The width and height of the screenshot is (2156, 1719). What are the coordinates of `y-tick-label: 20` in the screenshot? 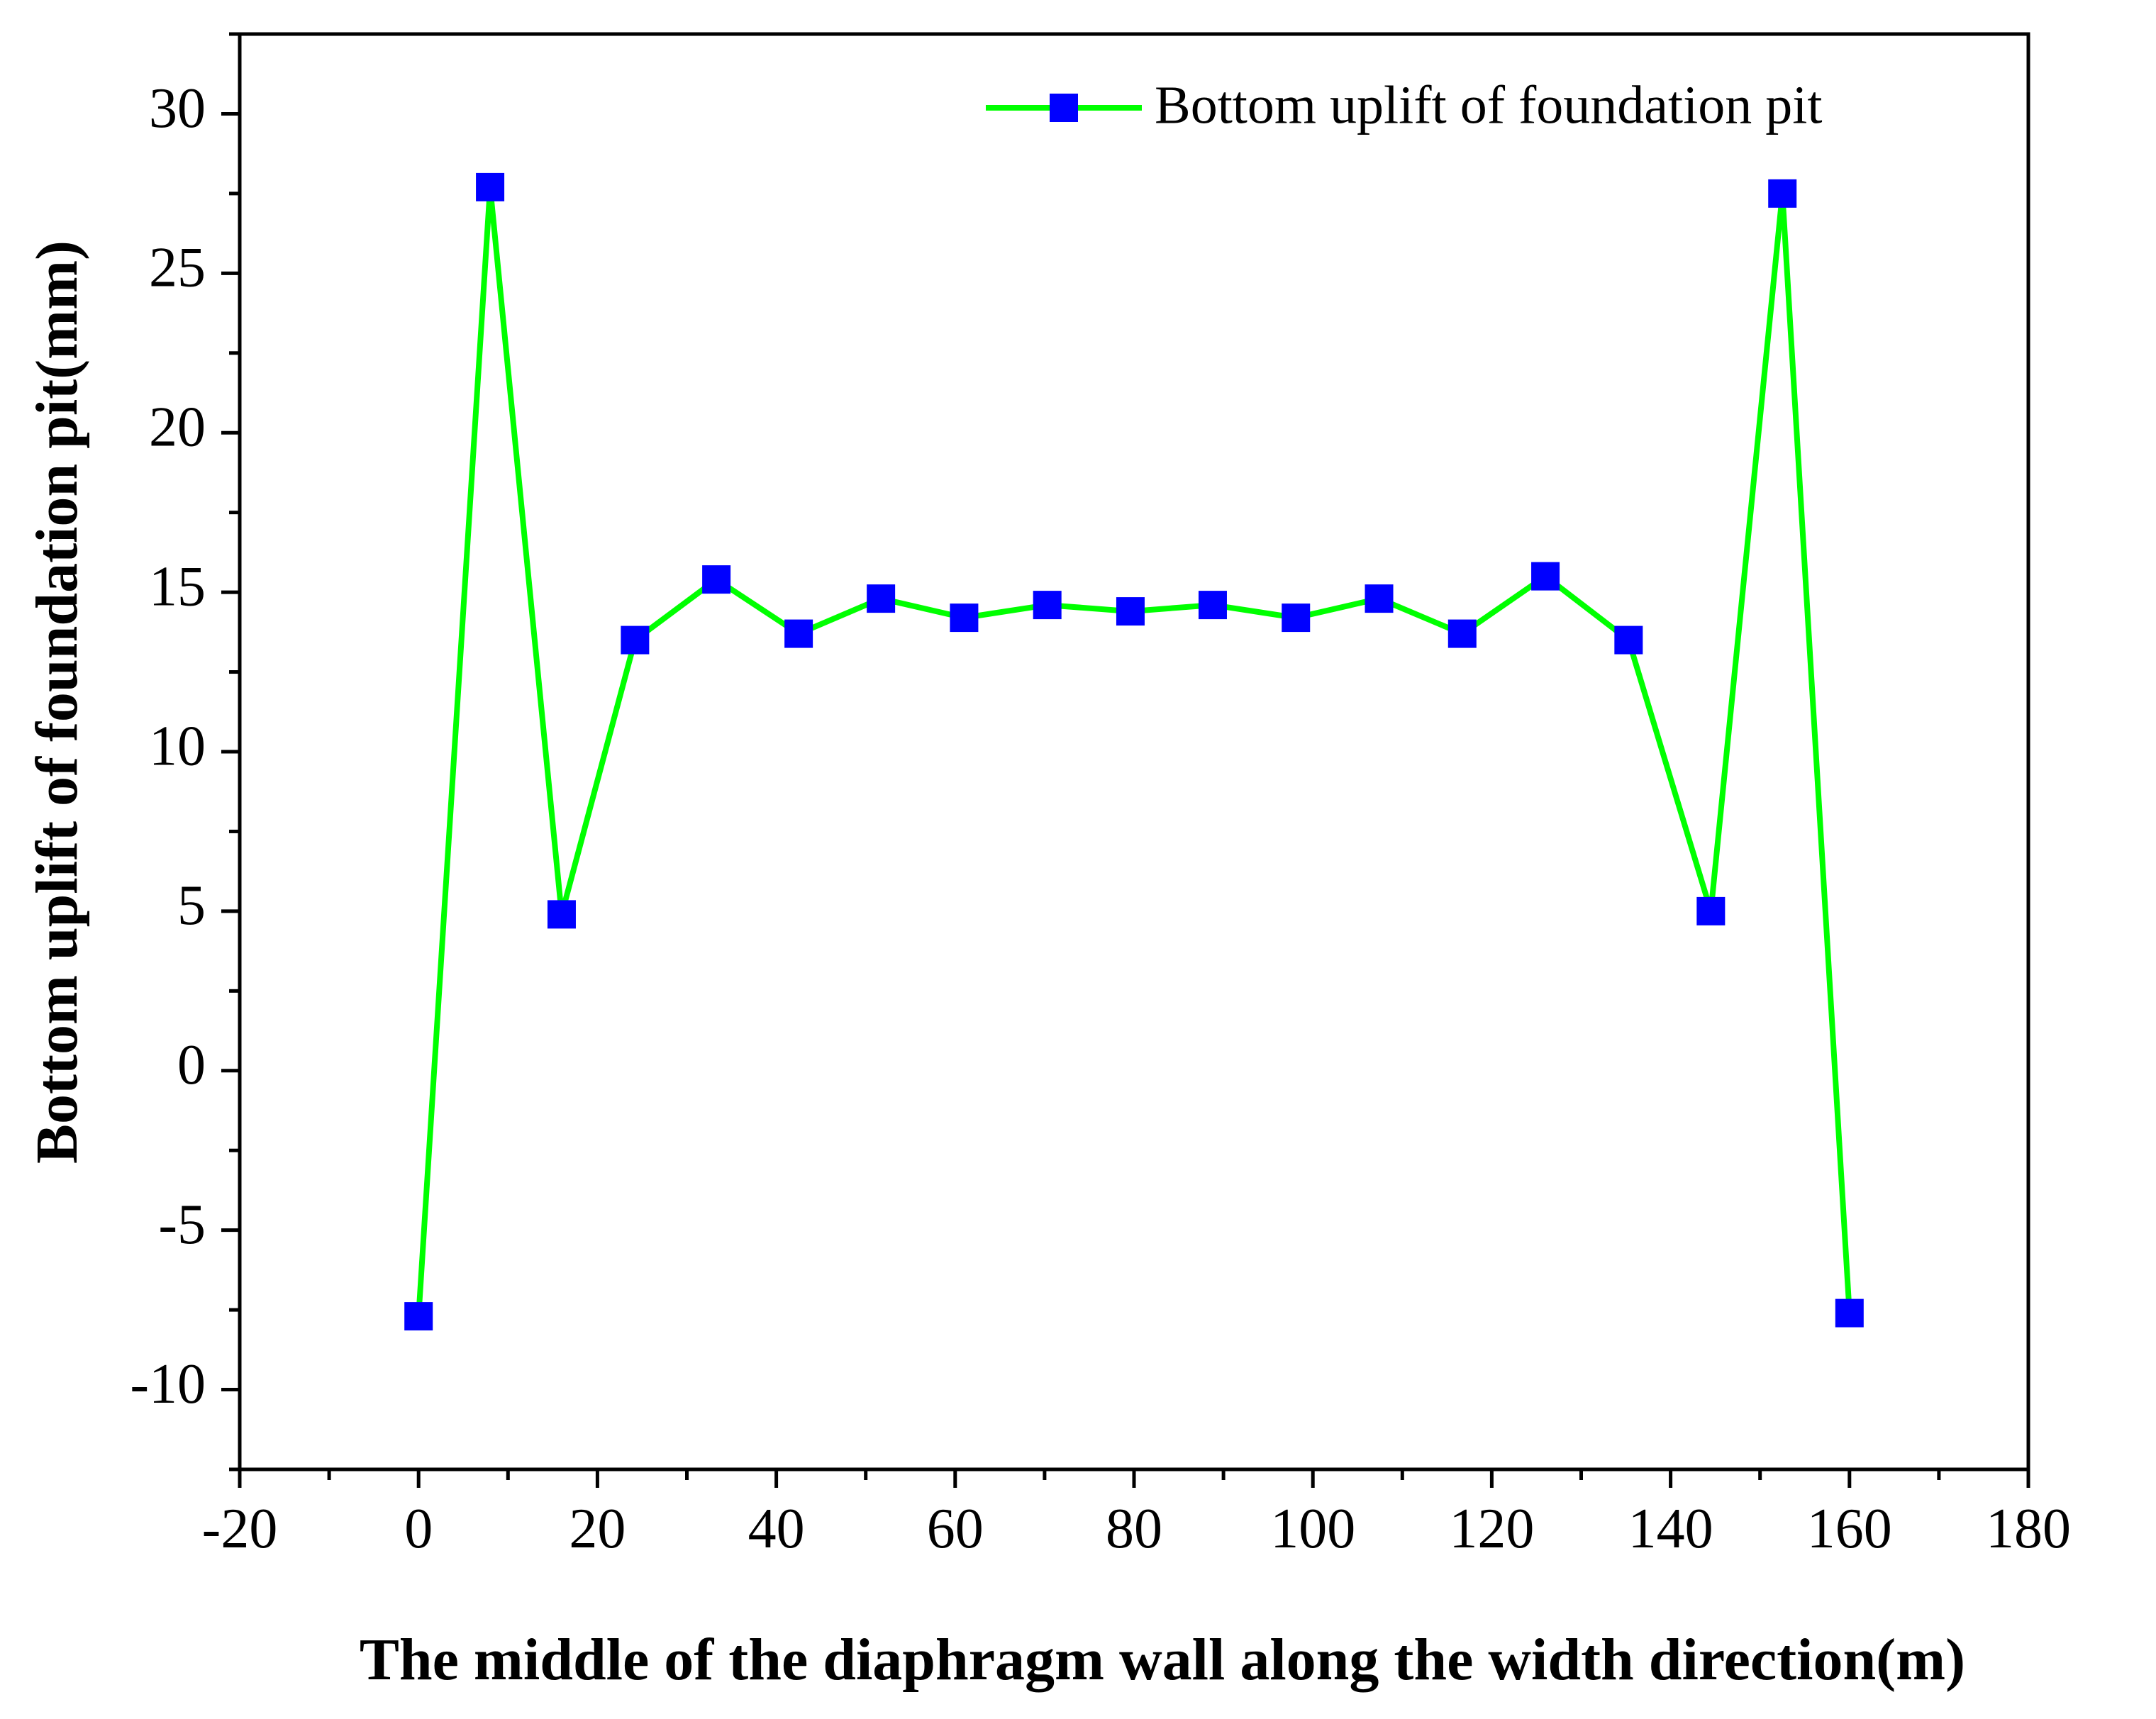 It's located at (177, 427).